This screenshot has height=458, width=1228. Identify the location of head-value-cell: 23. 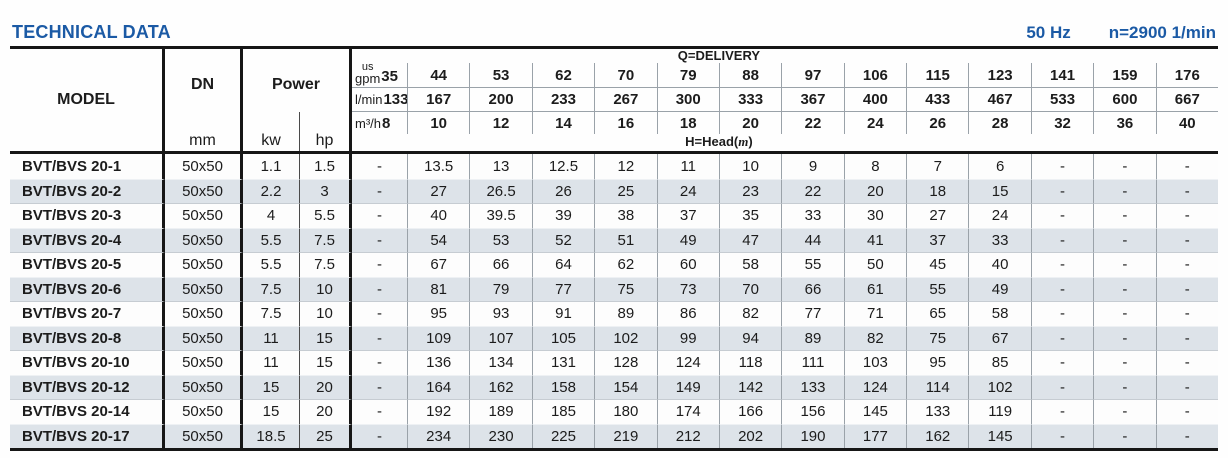
(750, 190).